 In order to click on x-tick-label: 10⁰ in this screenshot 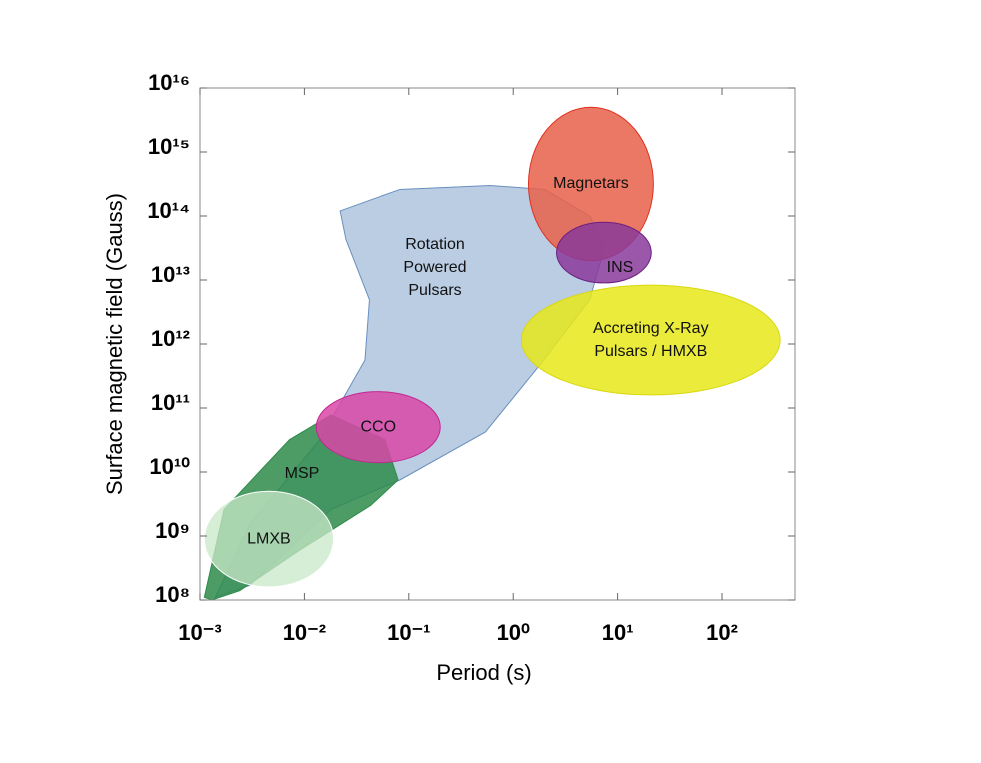, I will do `click(513, 632)`.